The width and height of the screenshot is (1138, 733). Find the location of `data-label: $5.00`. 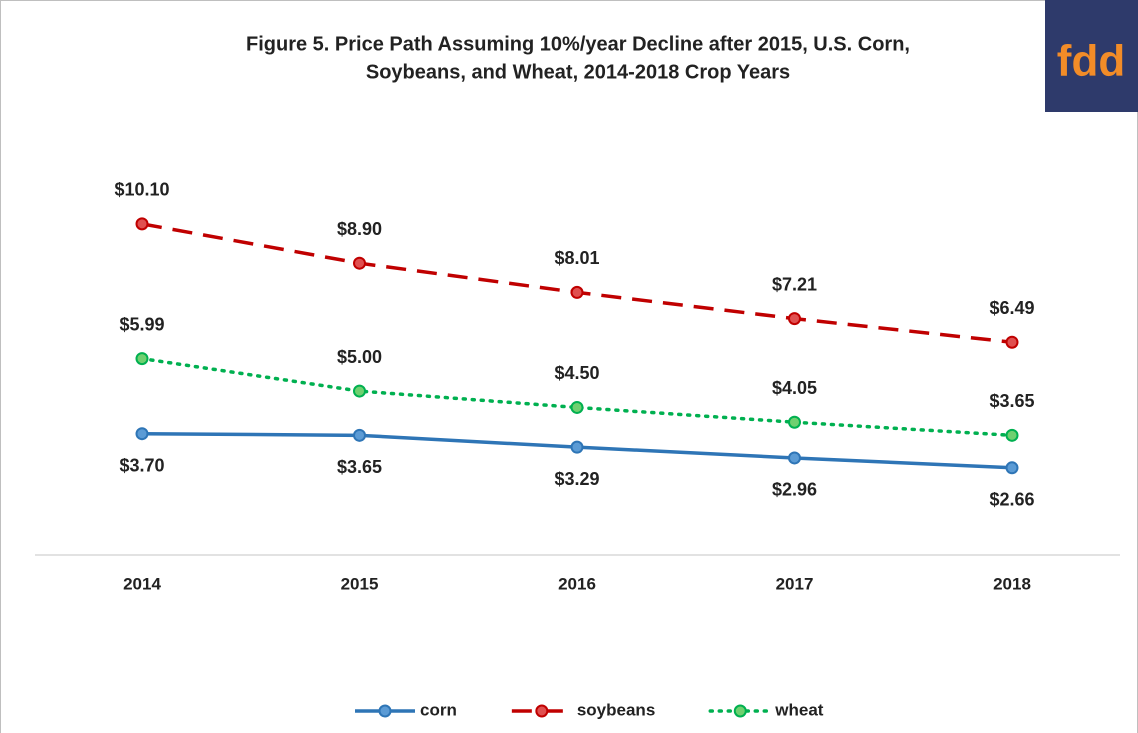

data-label: $5.00 is located at coordinates (359, 357).